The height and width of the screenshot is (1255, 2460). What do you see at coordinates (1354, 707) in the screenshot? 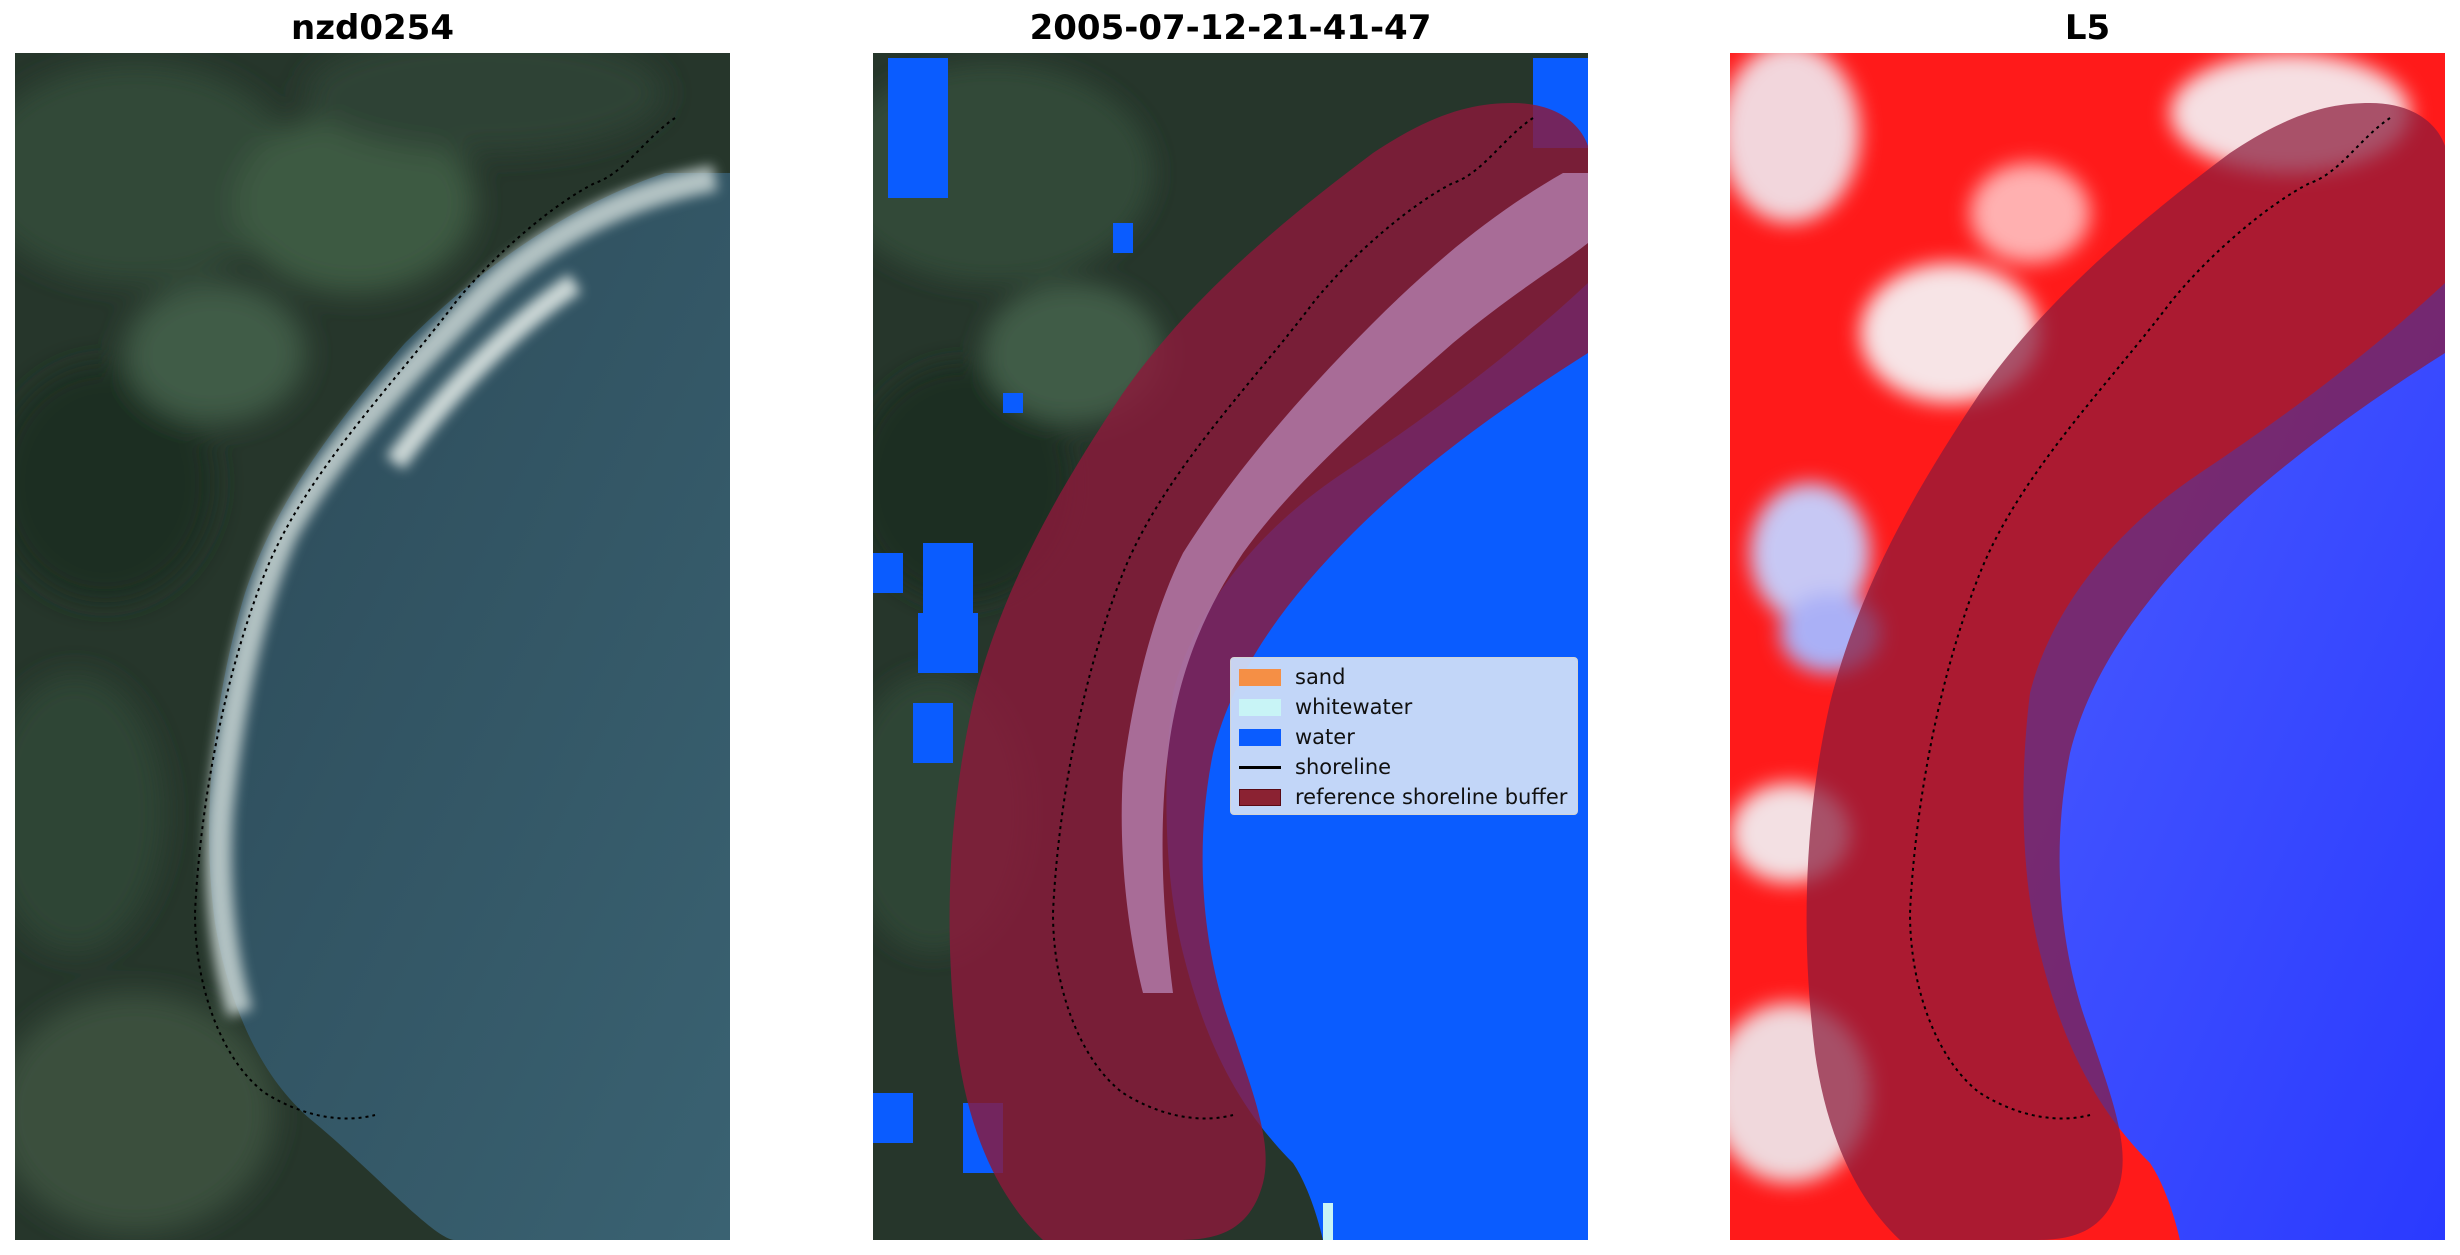
I see `legend-label: whitewater` at bounding box center [1354, 707].